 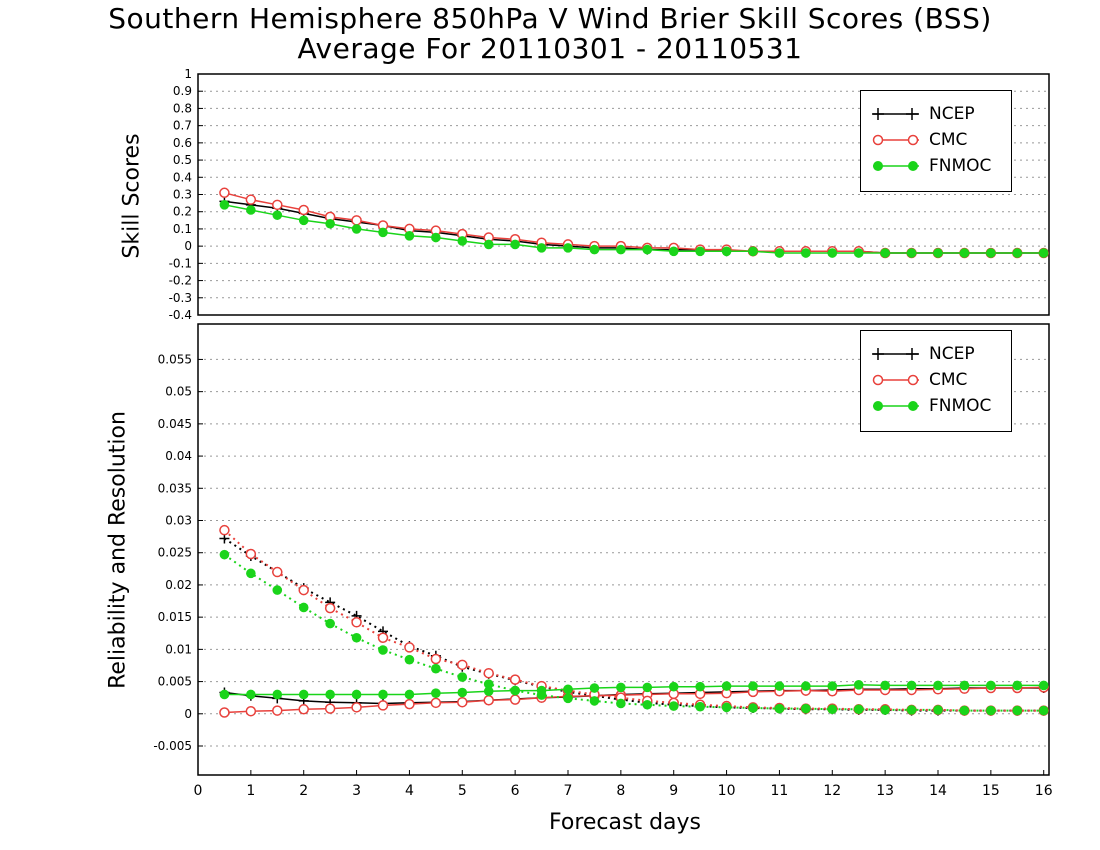 I want to click on top-y-tick-label: 0.6, so click(x=182, y=143).